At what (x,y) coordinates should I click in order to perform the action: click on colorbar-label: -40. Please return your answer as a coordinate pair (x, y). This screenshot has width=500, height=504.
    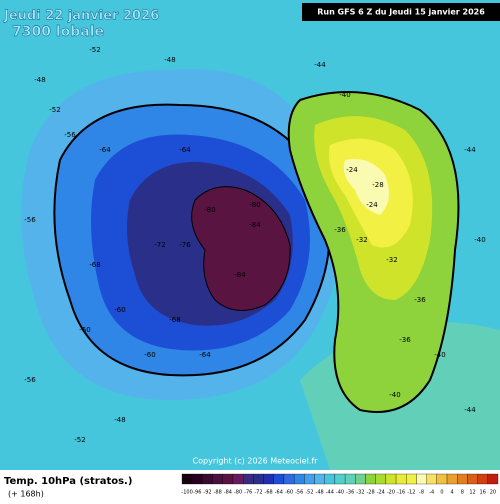
    Looking at the image, I should click on (340, 493).